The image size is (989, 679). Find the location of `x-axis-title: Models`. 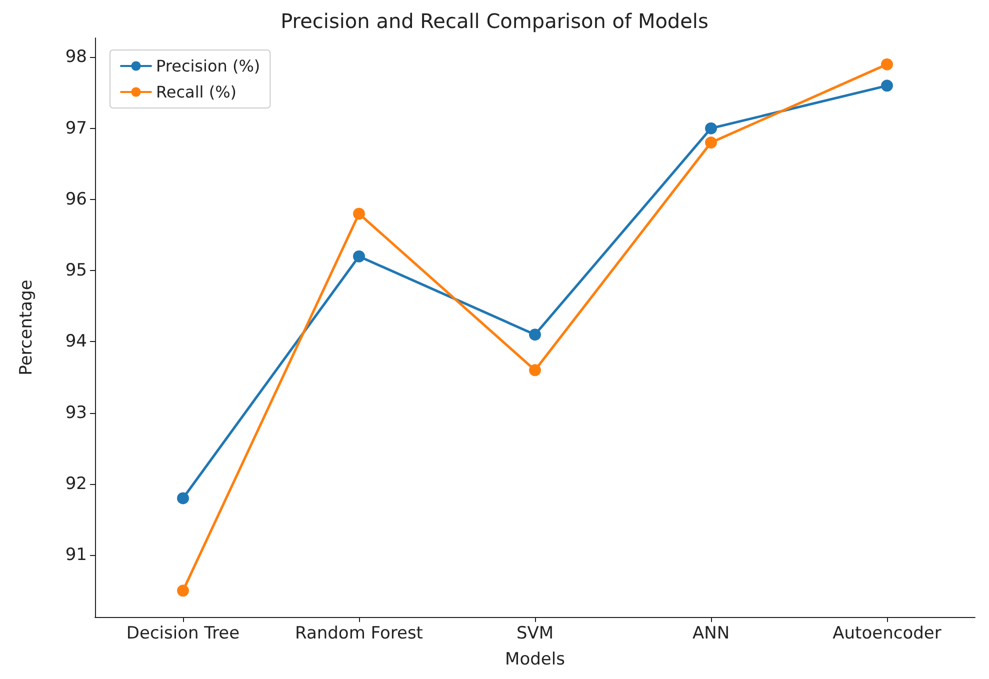

x-axis-title: Models is located at coordinates (535, 660).